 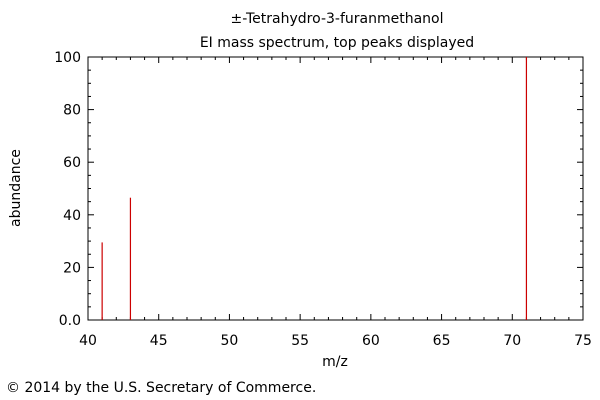 I want to click on x-tick-label: 70, so click(x=512, y=341).